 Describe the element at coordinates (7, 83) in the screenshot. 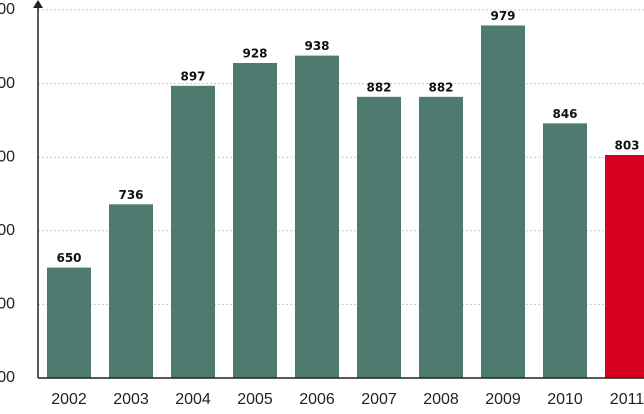

I see `y-tick-label: 900` at that location.